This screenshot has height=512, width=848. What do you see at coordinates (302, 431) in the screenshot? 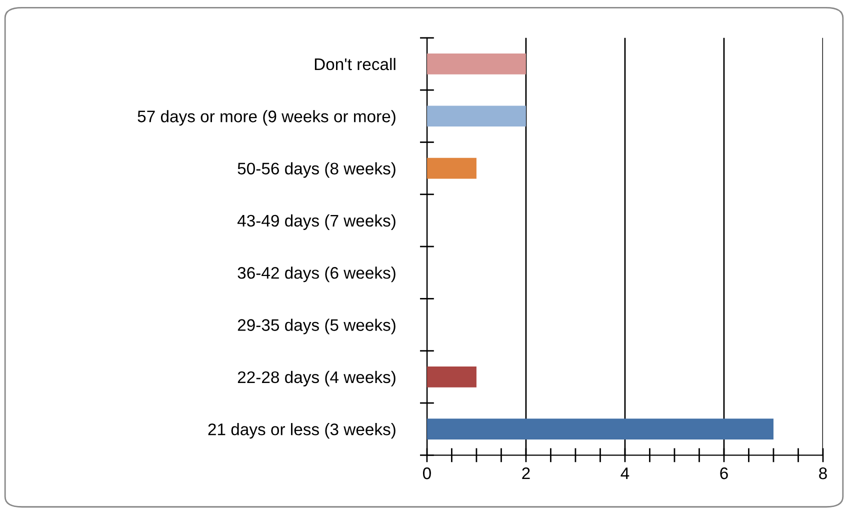
I see `y-tick-label: 21 days or less (3 weeks)` at bounding box center [302, 431].